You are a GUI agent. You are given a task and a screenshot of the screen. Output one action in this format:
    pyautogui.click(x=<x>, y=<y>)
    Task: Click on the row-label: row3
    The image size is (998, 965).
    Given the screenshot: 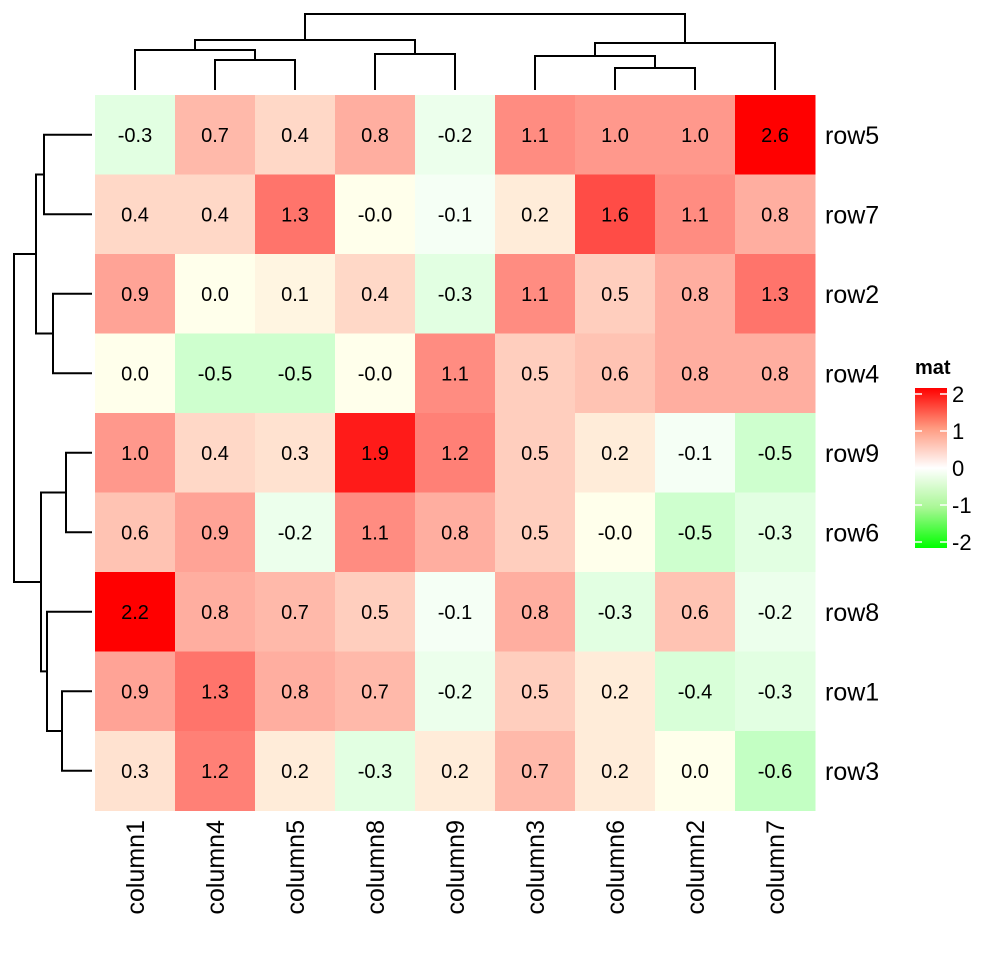 What is the action you would take?
    pyautogui.click(x=852, y=772)
    